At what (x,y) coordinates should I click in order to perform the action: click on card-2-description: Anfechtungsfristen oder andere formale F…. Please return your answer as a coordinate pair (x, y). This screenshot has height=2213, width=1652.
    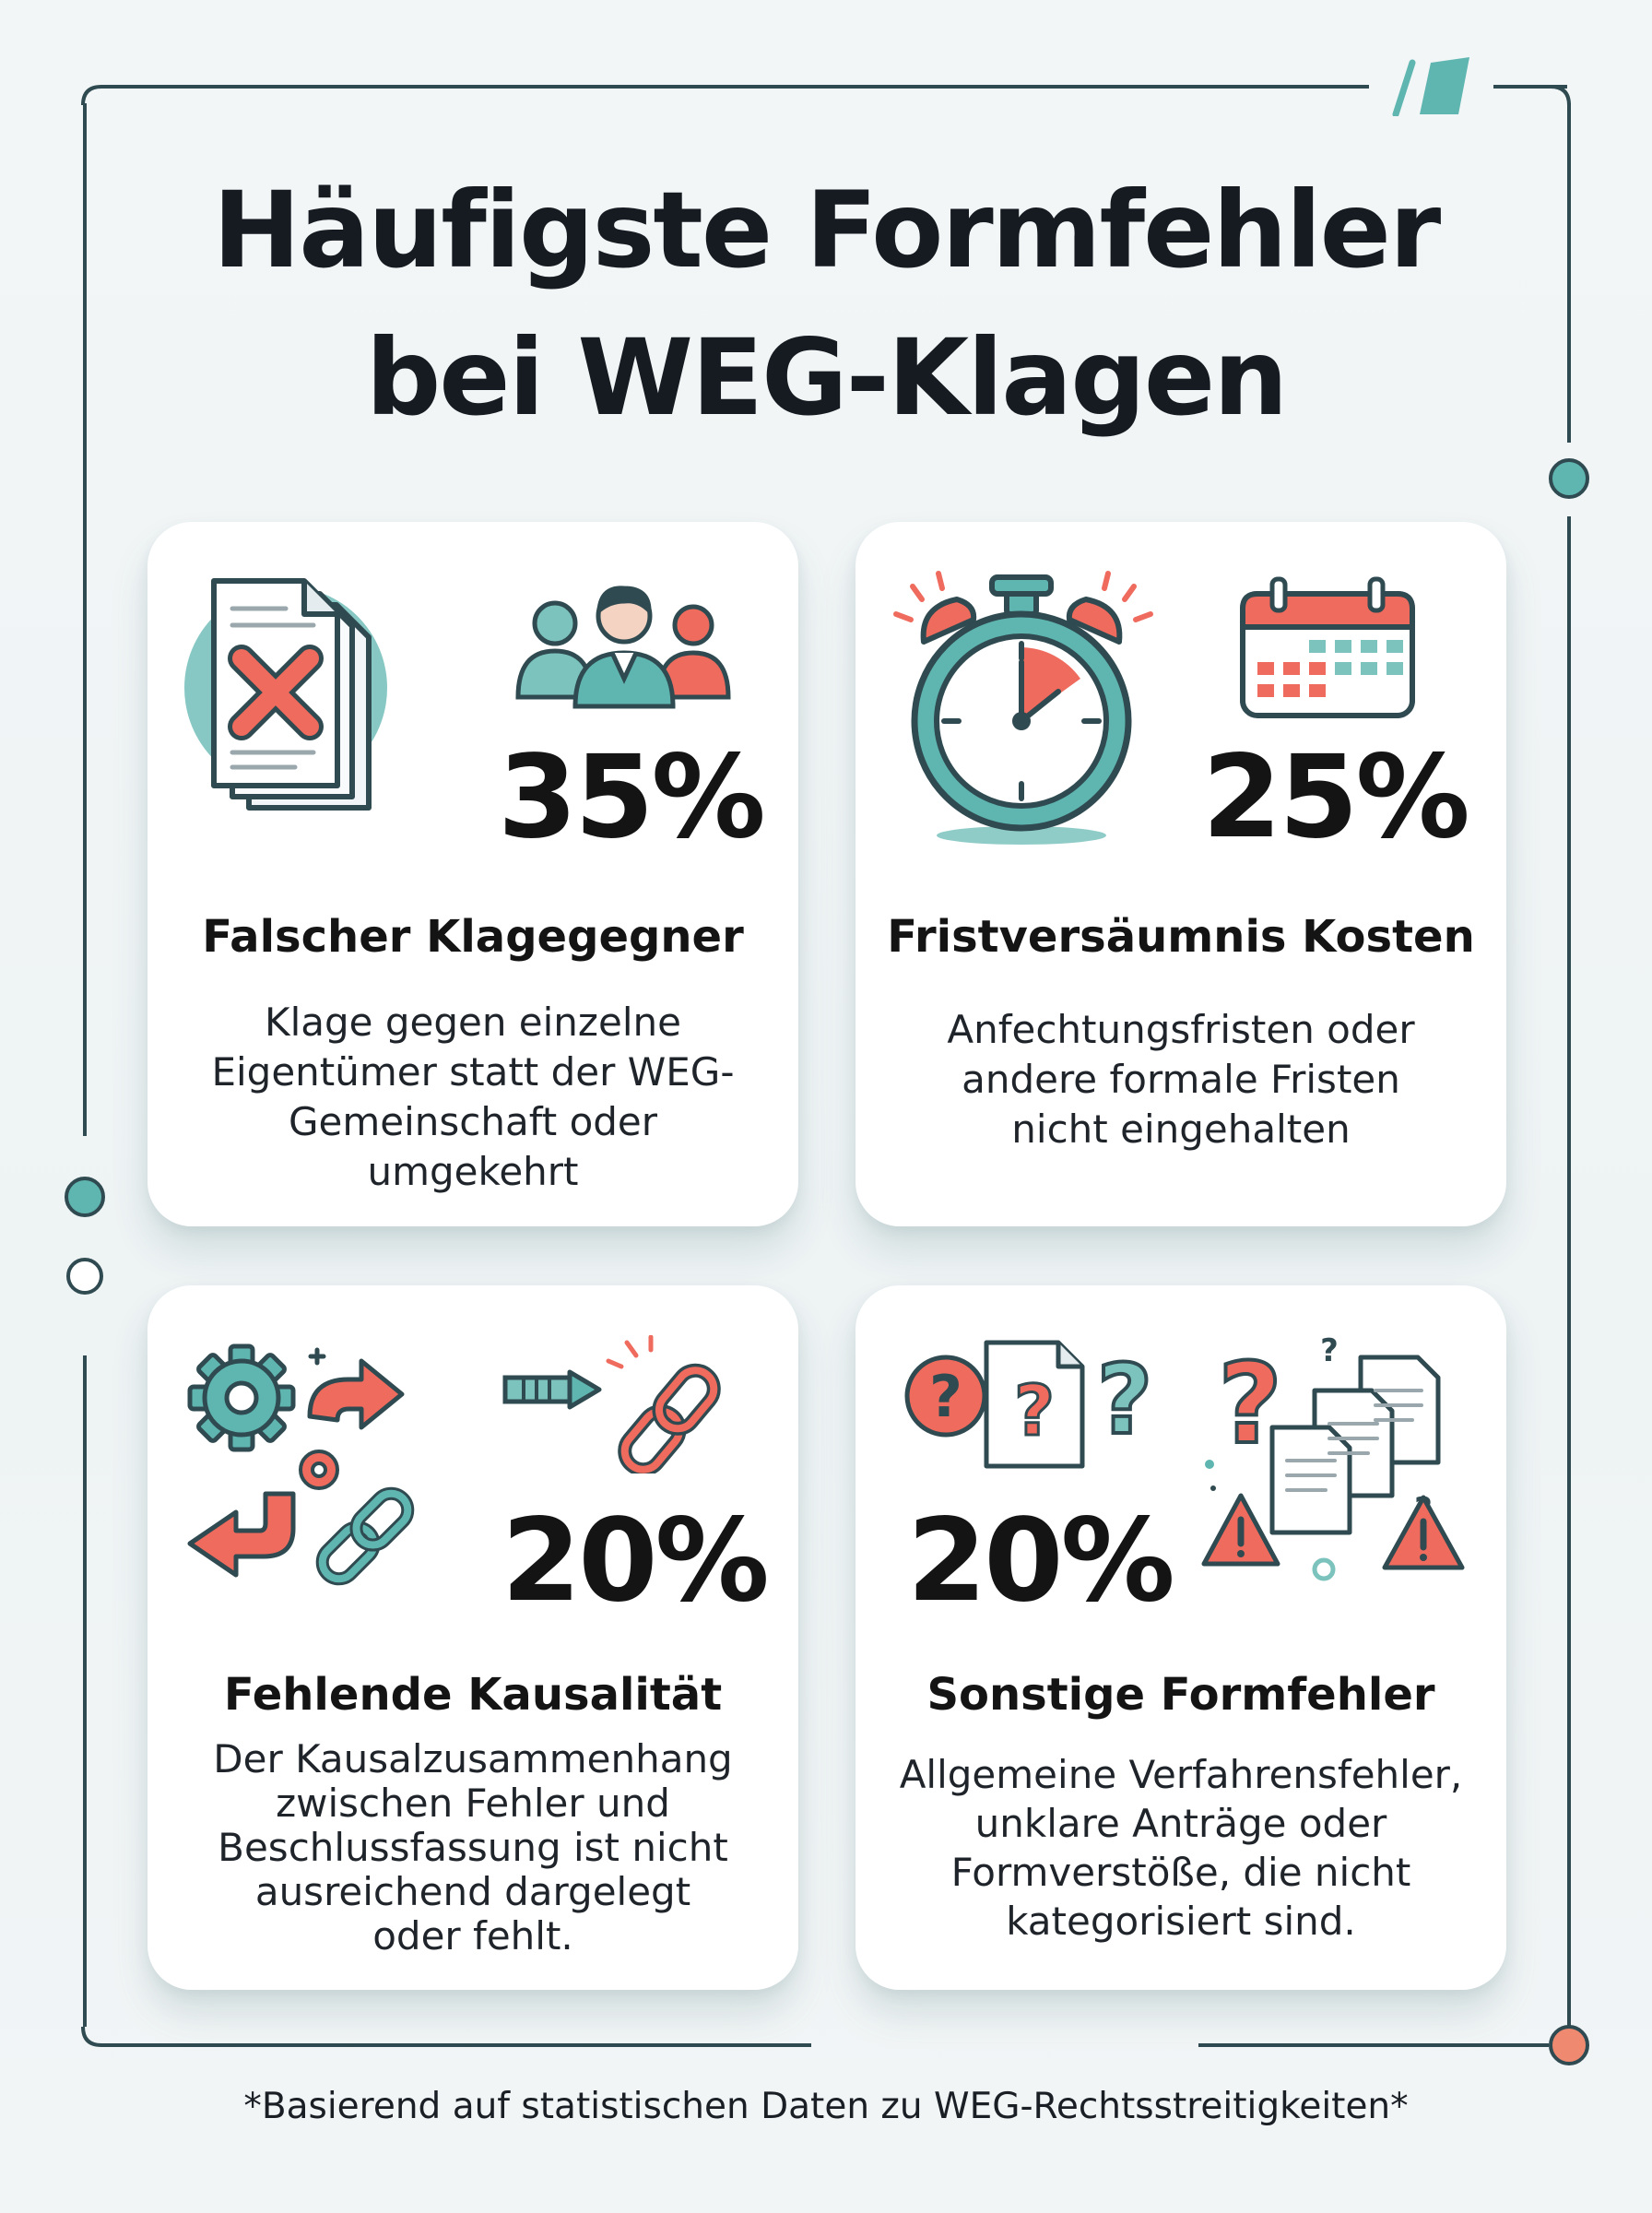
    Looking at the image, I should click on (1181, 1079).